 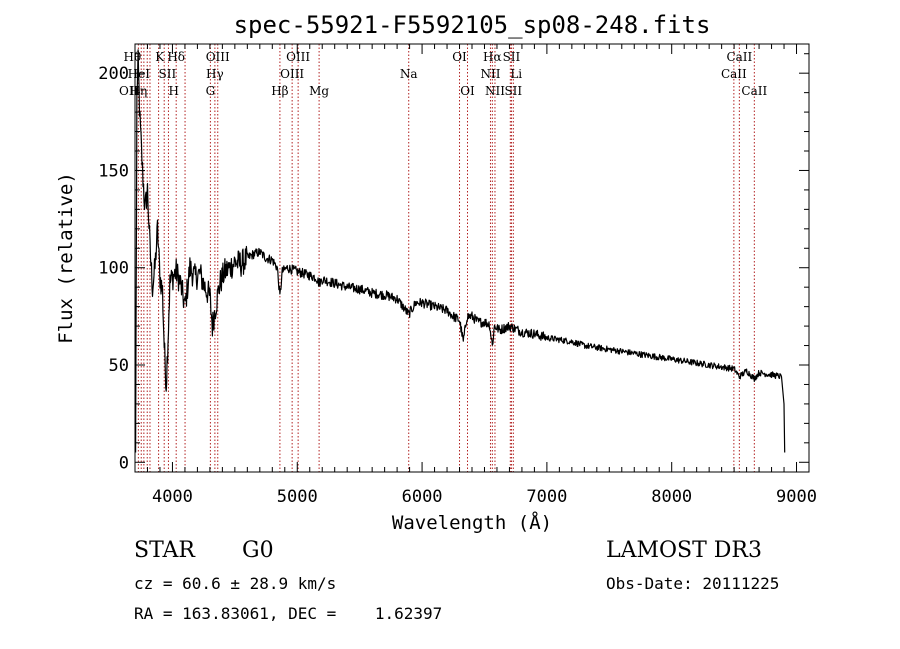 What do you see at coordinates (113, 74) in the screenshot?
I see `y-tick-label: 200` at bounding box center [113, 74].